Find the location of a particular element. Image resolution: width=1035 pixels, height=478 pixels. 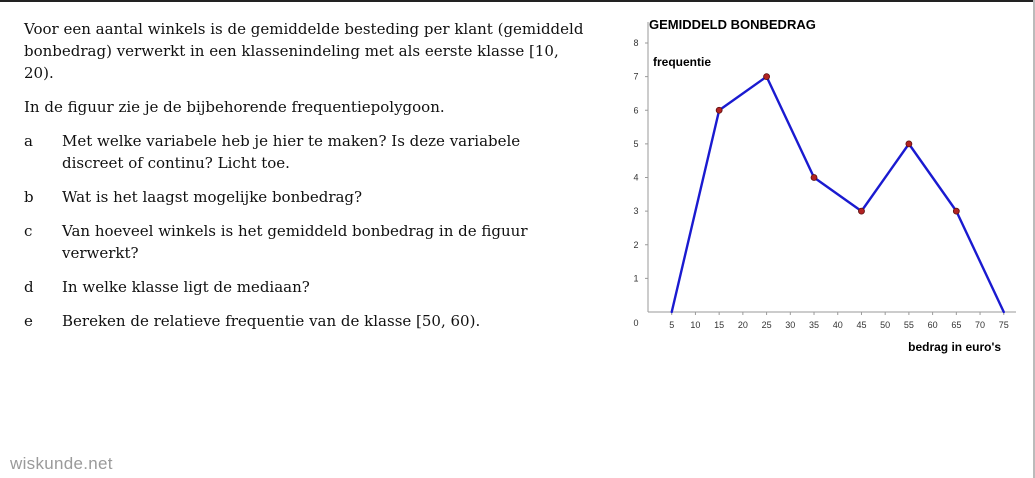

x-tick-label: 45 is located at coordinates (861, 325).